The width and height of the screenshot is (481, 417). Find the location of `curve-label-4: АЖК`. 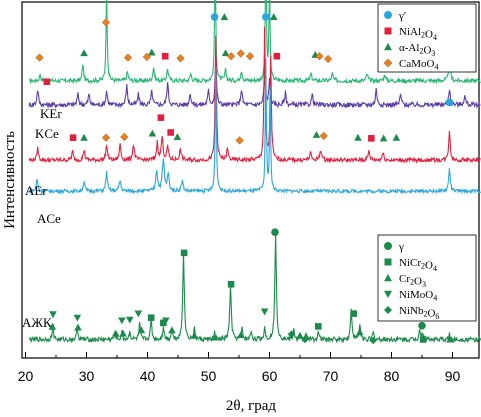

curve-label-4: АЖК is located at coordinates (37, 322).